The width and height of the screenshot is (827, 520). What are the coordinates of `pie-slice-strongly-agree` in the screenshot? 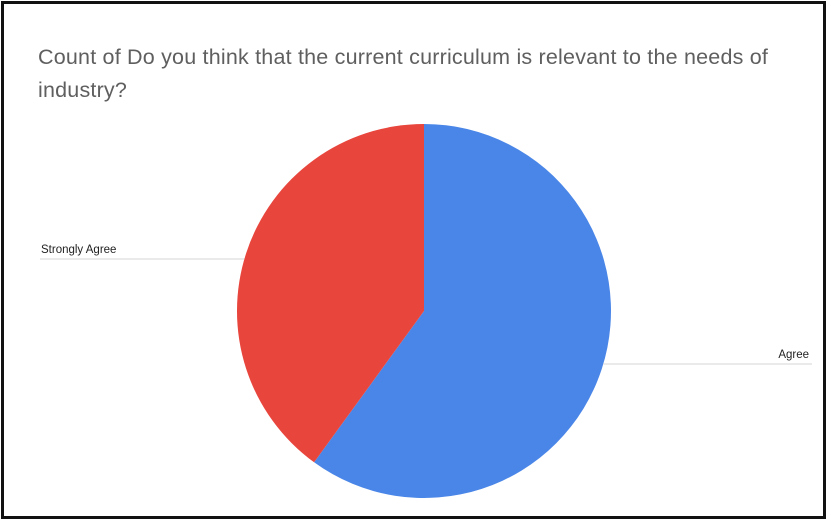 It's located at (330, 293).